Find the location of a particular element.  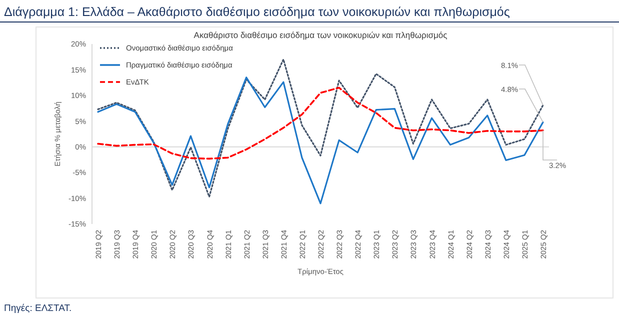

text: Πηγές: ΕΛΣΤΑΤ. is located at coordinates (38, 308).